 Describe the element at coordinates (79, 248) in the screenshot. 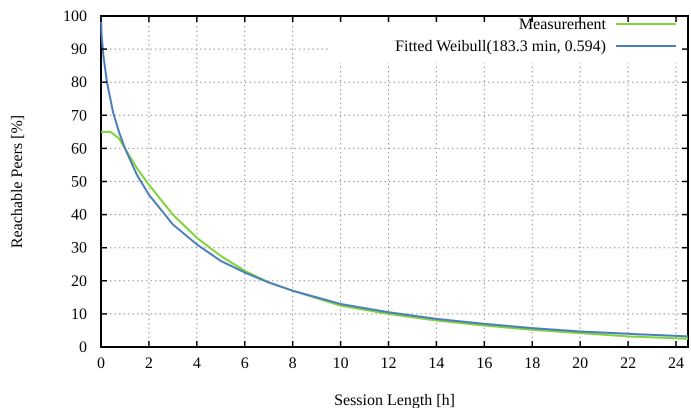

I see `y-tick-label: 30` at that location.